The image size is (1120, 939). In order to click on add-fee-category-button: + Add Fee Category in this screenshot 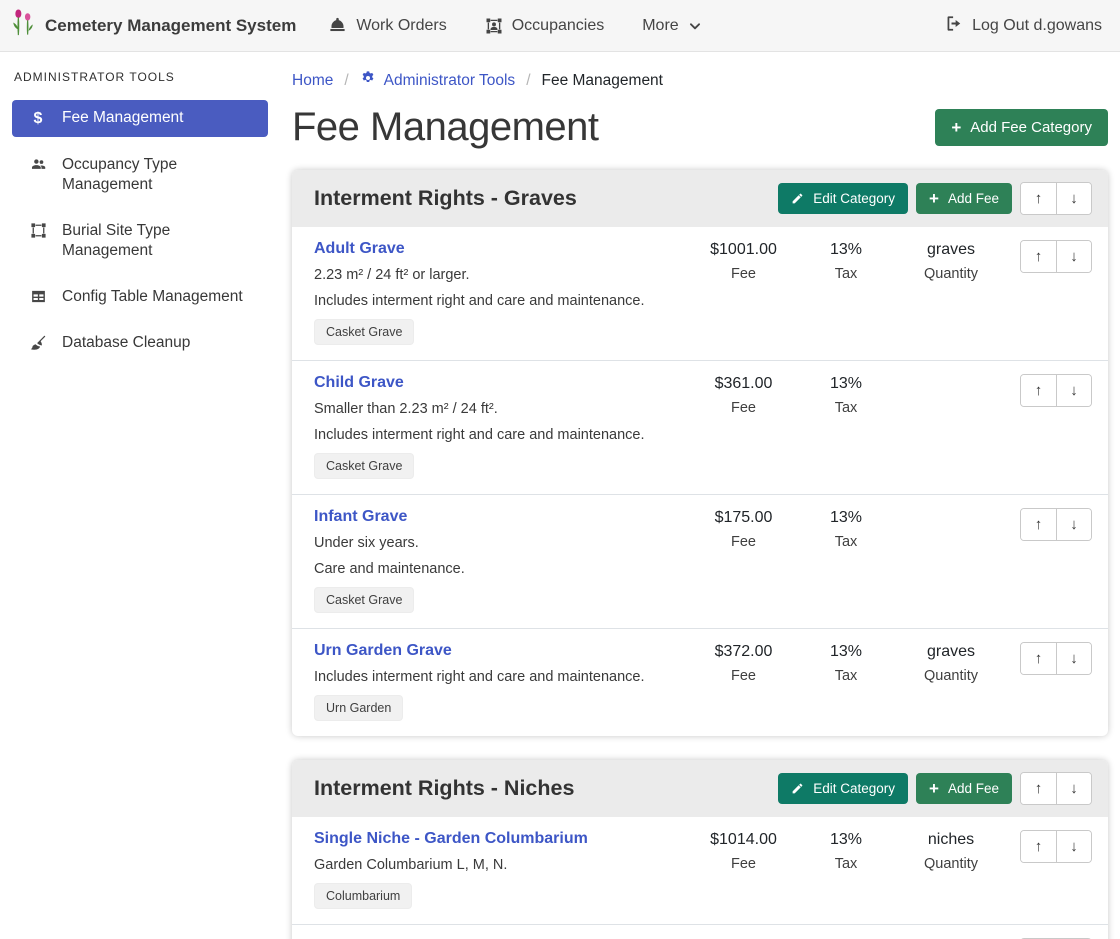, I will do `click(1021, 127)`.